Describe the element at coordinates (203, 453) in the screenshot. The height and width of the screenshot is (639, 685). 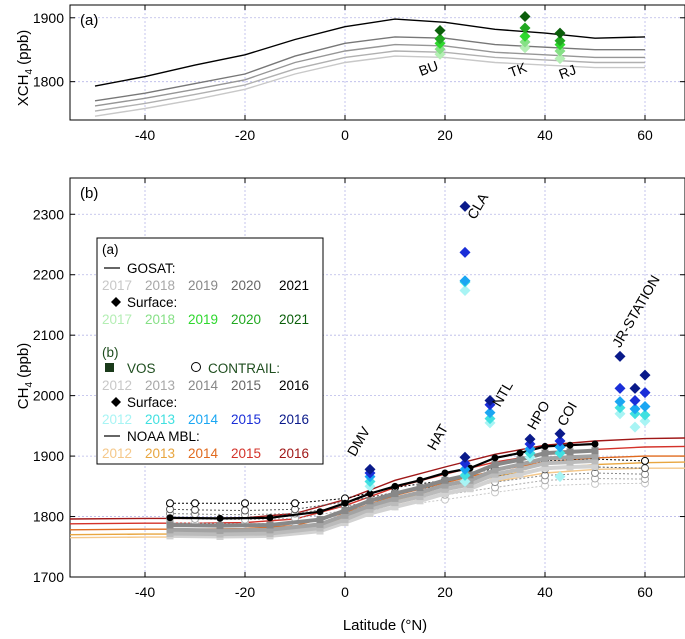
I see `legend-noaa-year-2014: 2014` at that location.